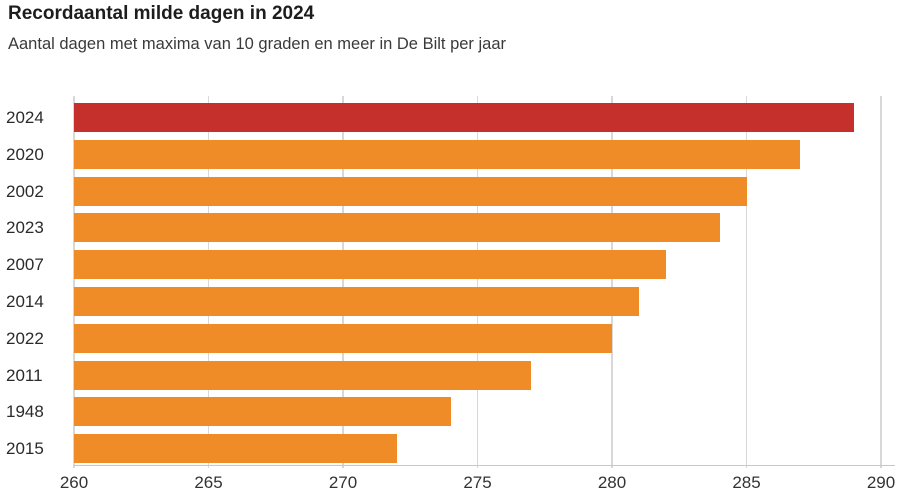 The height and width of the screenshot is (501, 904). I want to click on x-axis-tick-label: 285, so click(746, 482).